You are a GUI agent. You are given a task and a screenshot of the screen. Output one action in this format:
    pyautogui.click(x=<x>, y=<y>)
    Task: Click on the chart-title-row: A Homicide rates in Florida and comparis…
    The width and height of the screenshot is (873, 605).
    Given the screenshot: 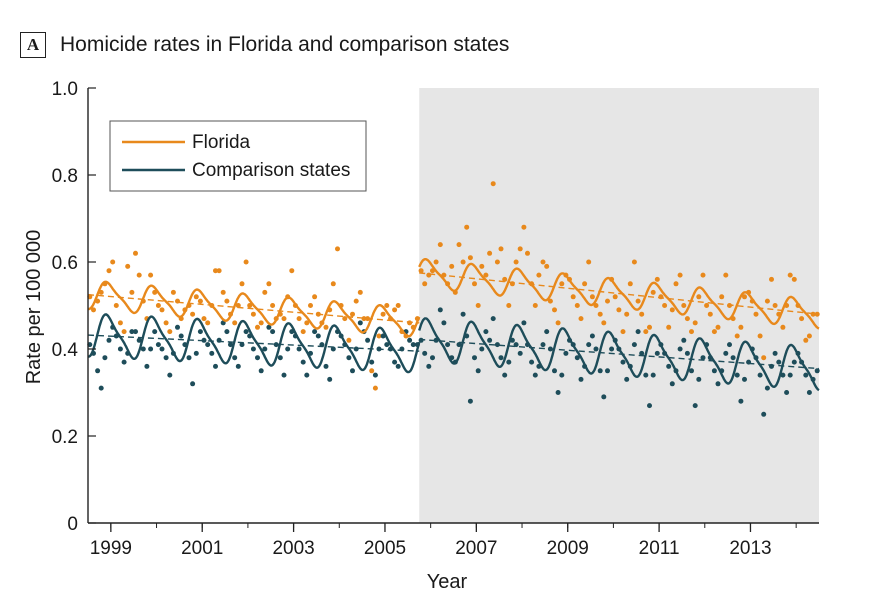 What is the action you would take?
    pyautogui.click(x=264, y=45)
    